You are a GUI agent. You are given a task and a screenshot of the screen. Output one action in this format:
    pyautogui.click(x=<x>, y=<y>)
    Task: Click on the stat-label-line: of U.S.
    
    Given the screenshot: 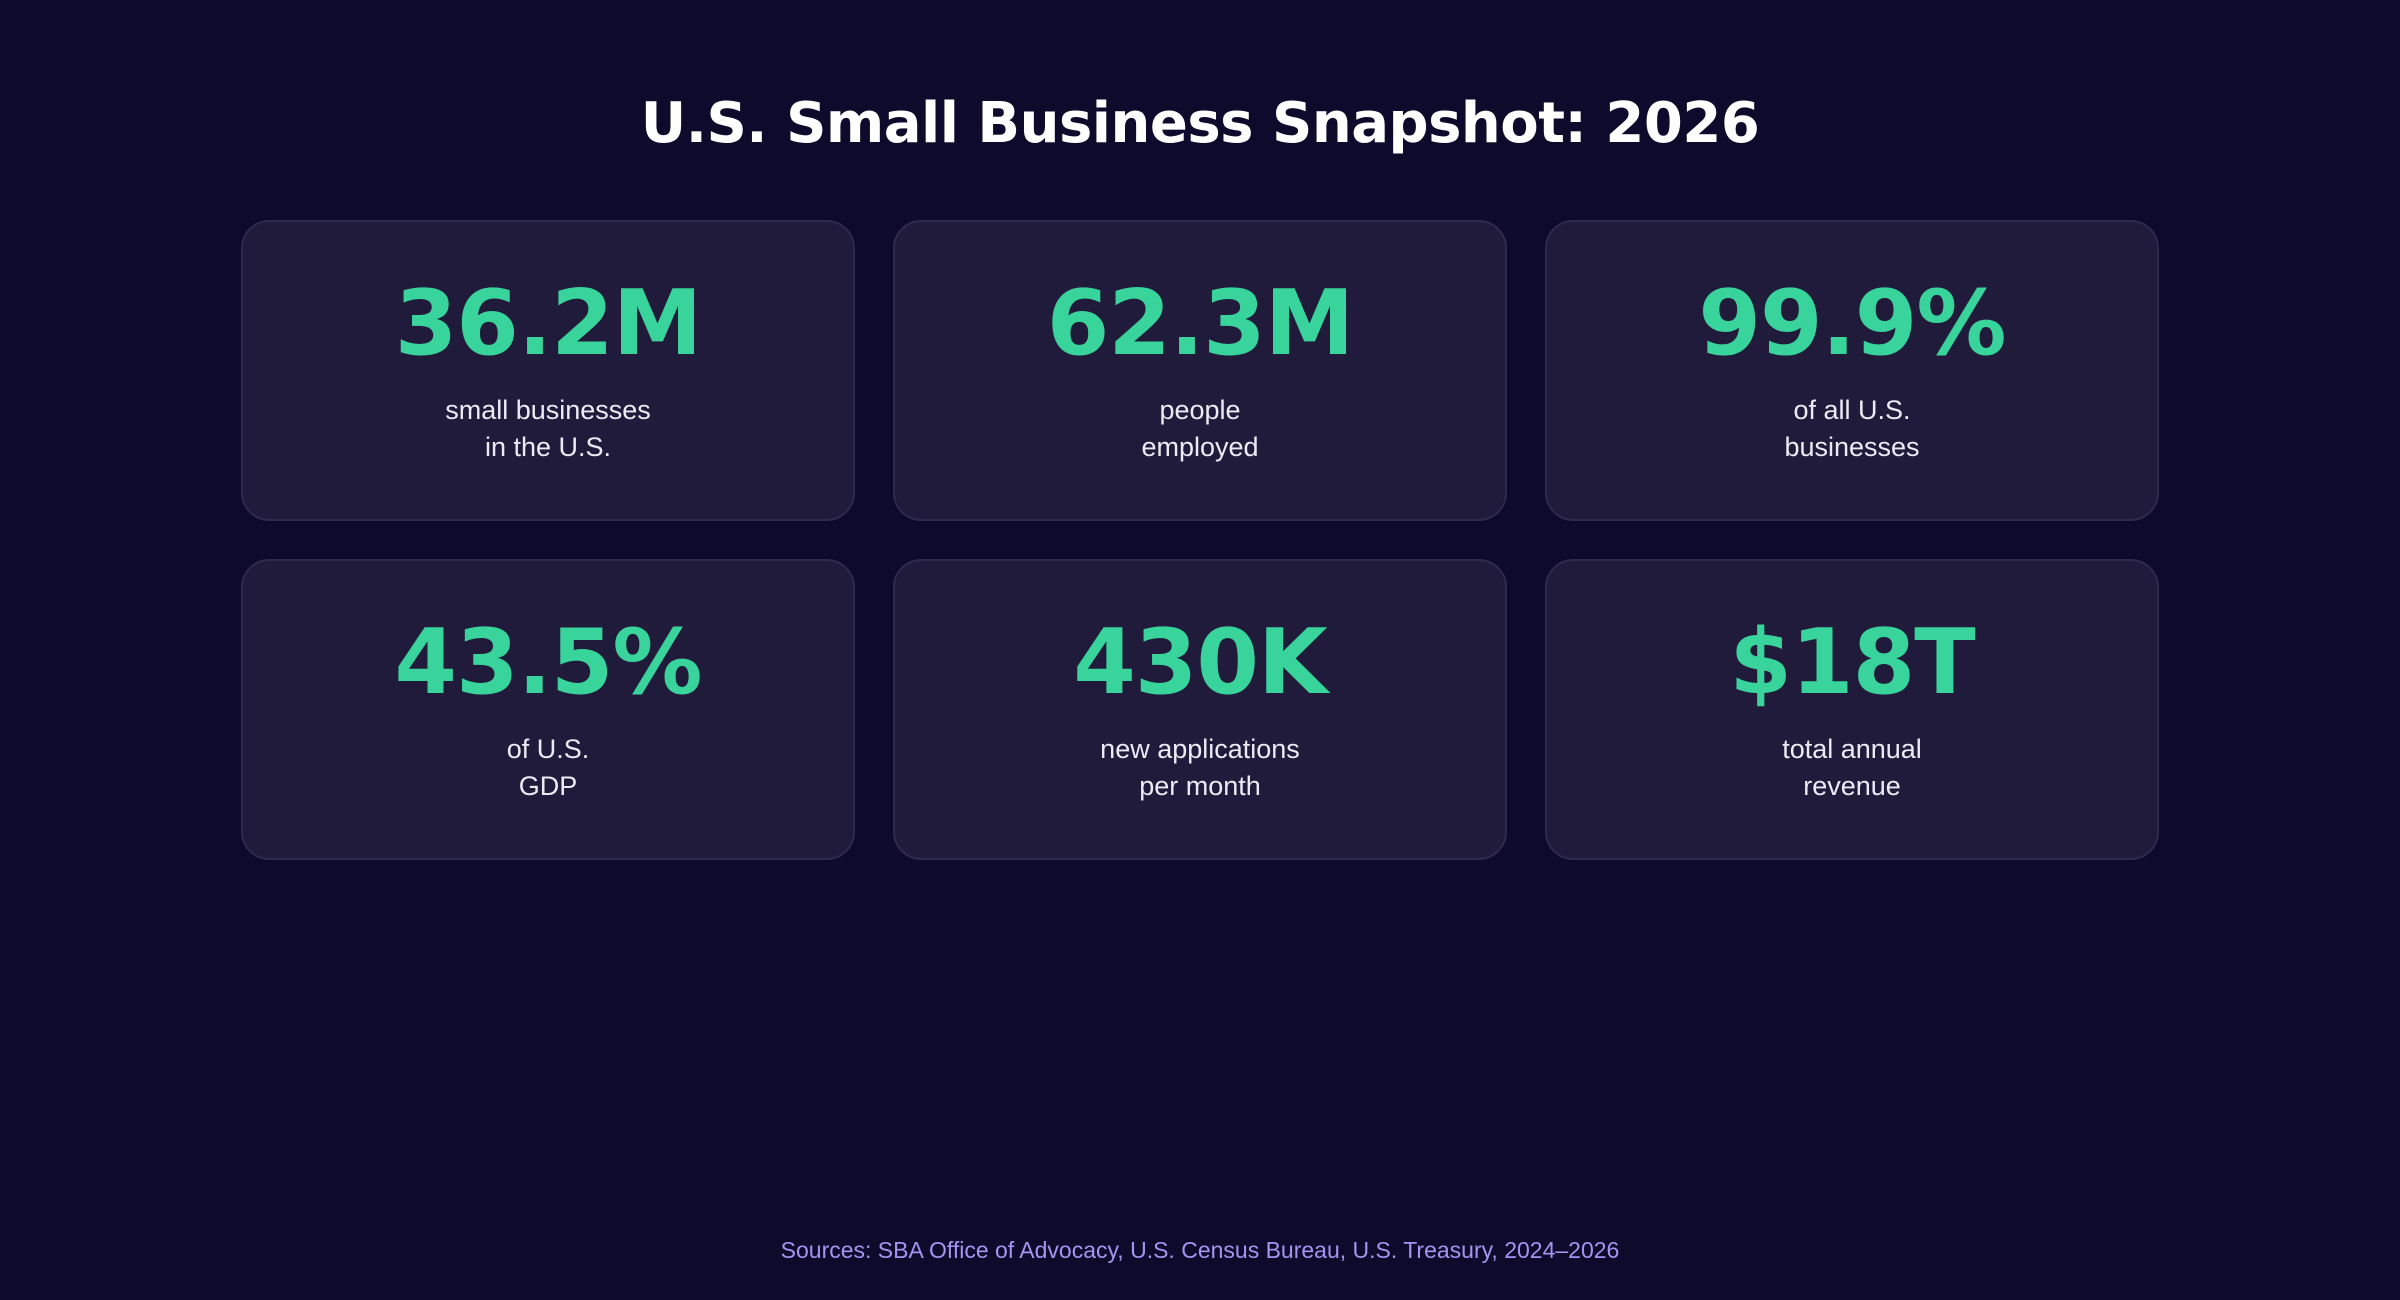 What is the action you would take?
    pyautogui.click(x=548, y=749)
    